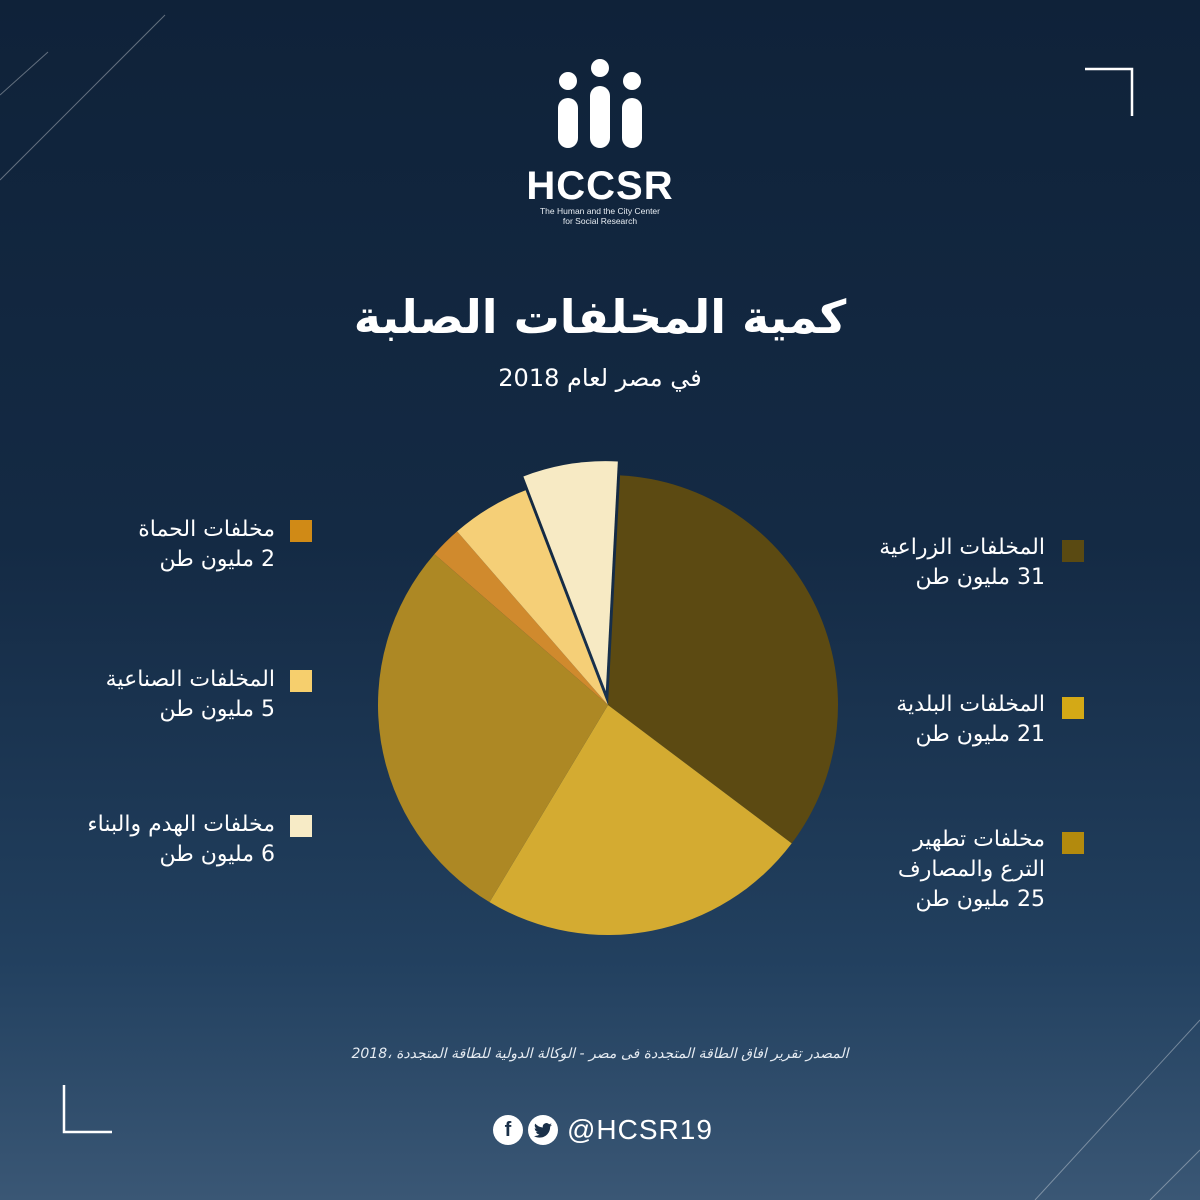 Image resolution: width=1200 pixels, height=1200 pixels. Describe the element at coordinates (600, 221) in the screenshot. I see `logo-subtitle-line2: for Social Research` at that location.